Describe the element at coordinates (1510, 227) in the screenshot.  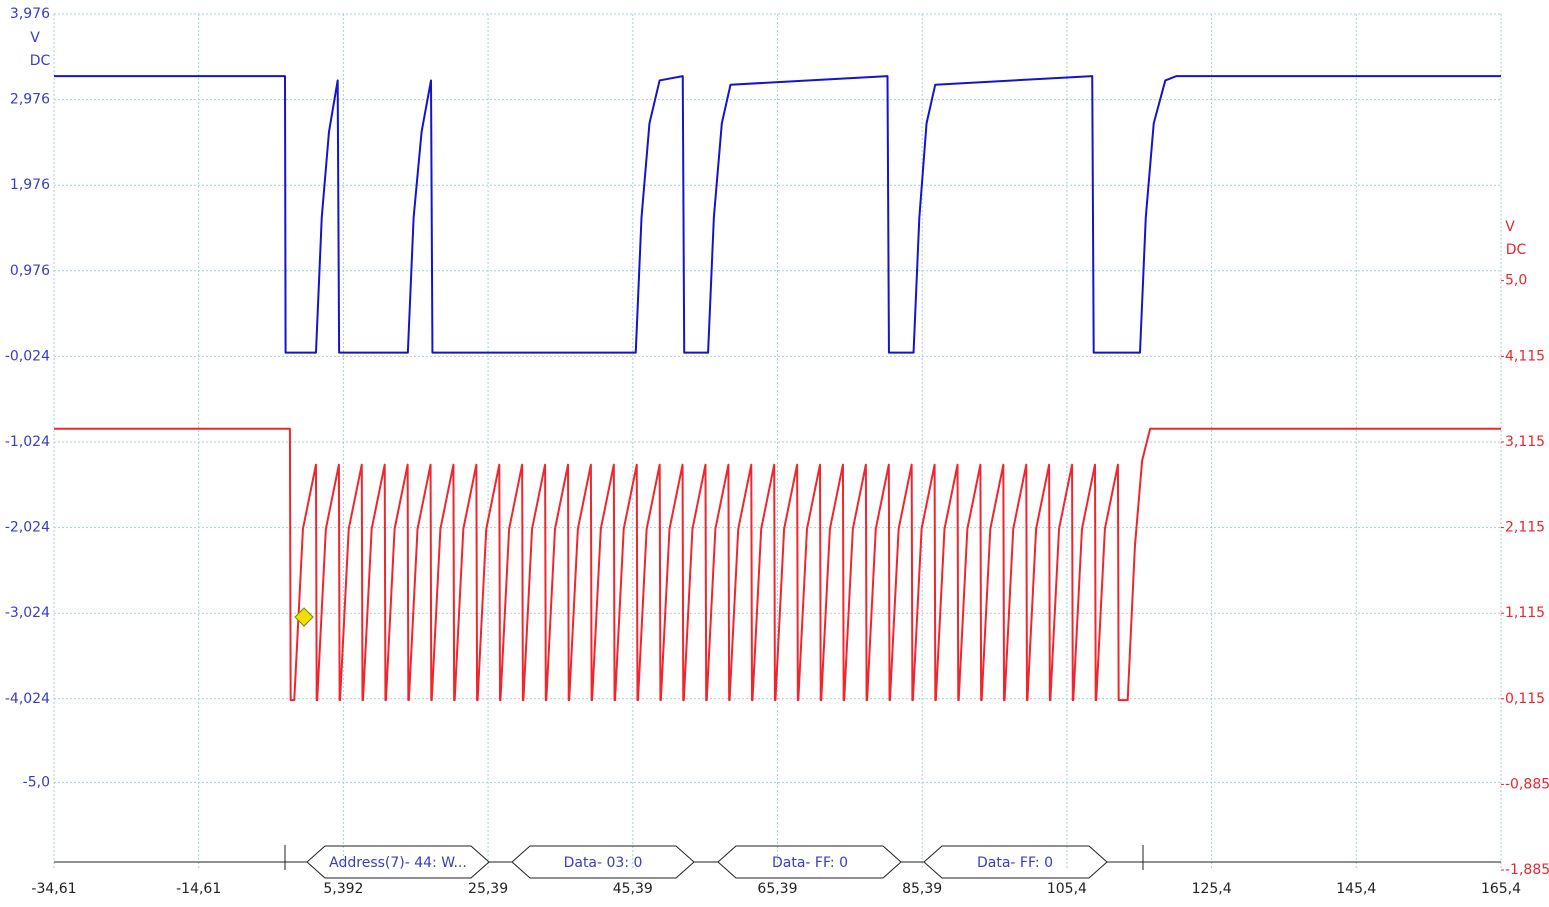
I see `y2-unit: V` at that location.